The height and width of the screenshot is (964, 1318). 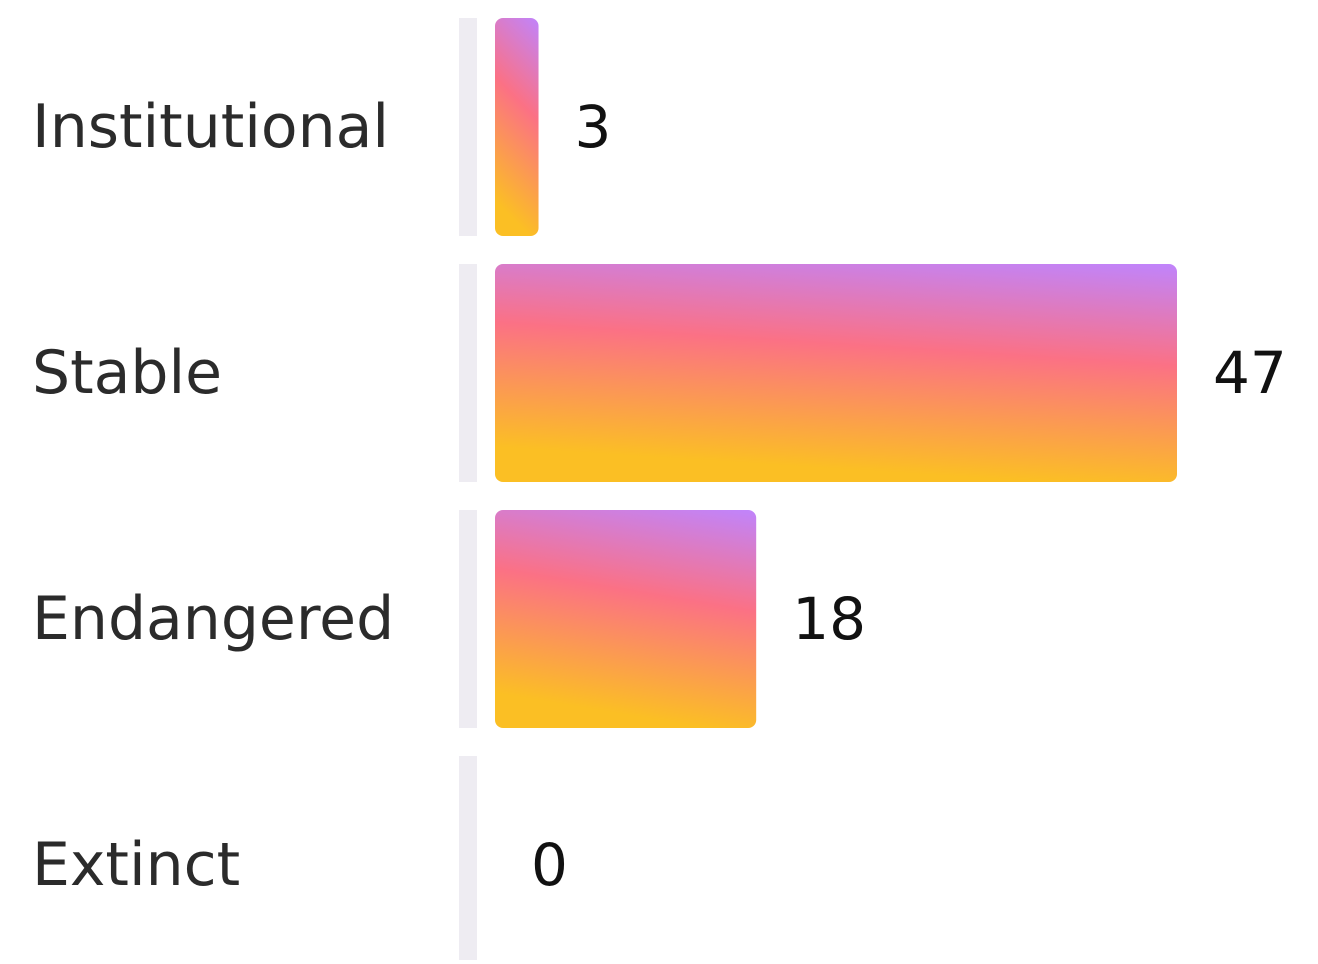 What do you see at coordinates (1250, 373) in the screenshot?
I see `value-label-stable: 47` at bounding box center [1250, 373].